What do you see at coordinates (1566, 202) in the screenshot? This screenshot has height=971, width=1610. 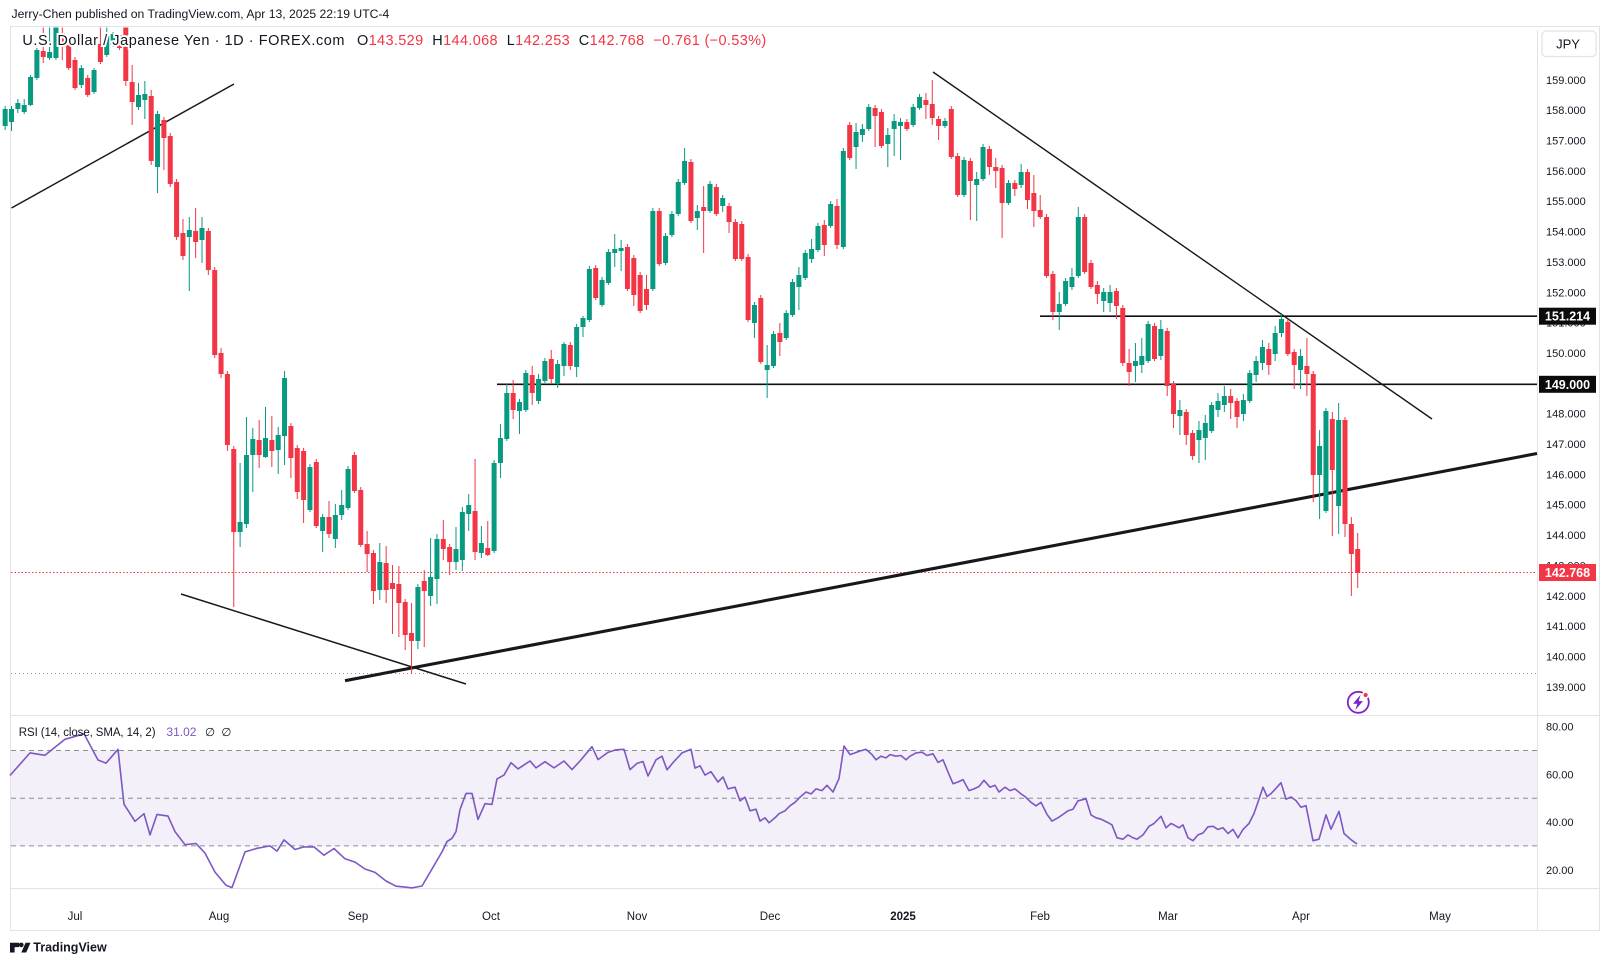 I see `svg-text: 155.000` at bounding box center [1566, 202].